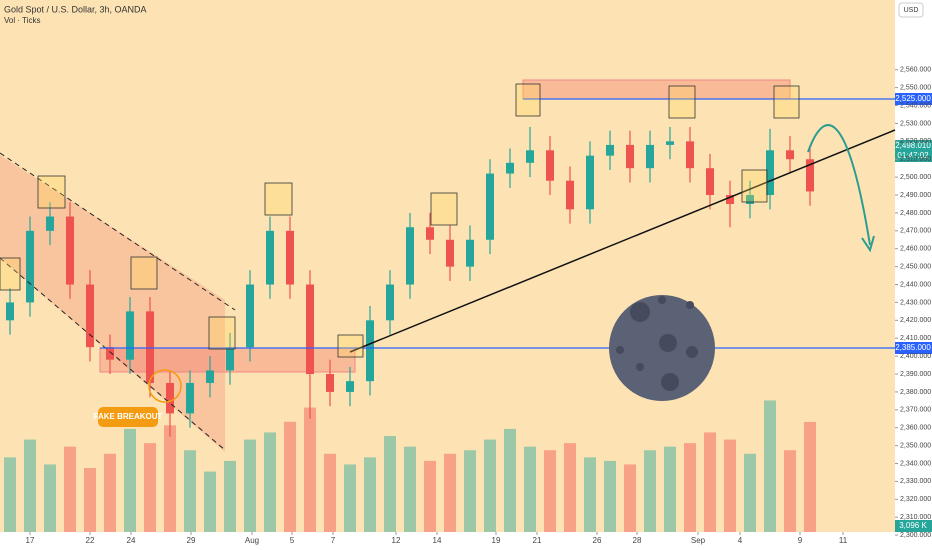 Image resolution: width=932 pixels, height=550 pixels. What do you see at coordinates (915, 284) in the screenshot?
I see `y-tick-label: 2,440.000` at bounding box center [915, 284].